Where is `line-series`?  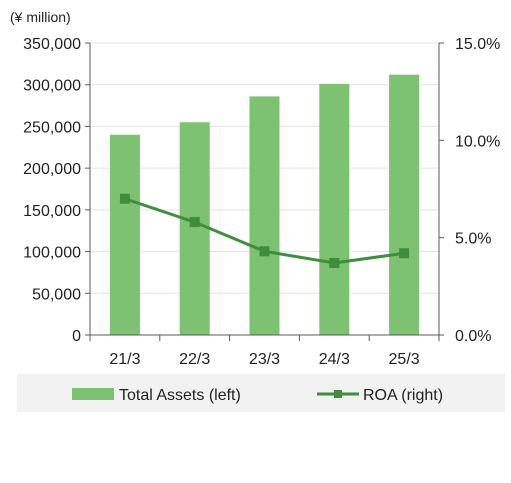
line-series is located at coordinates (264, 230).